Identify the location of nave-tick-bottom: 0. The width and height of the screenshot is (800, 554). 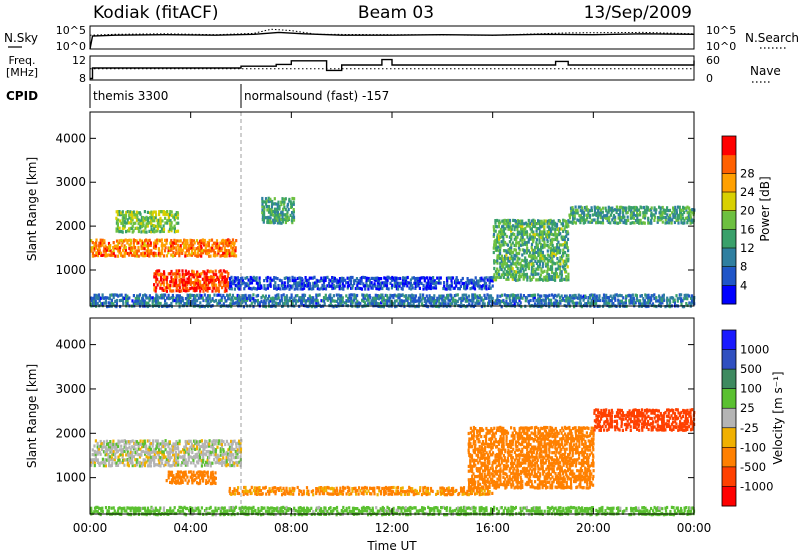
(709, 78).